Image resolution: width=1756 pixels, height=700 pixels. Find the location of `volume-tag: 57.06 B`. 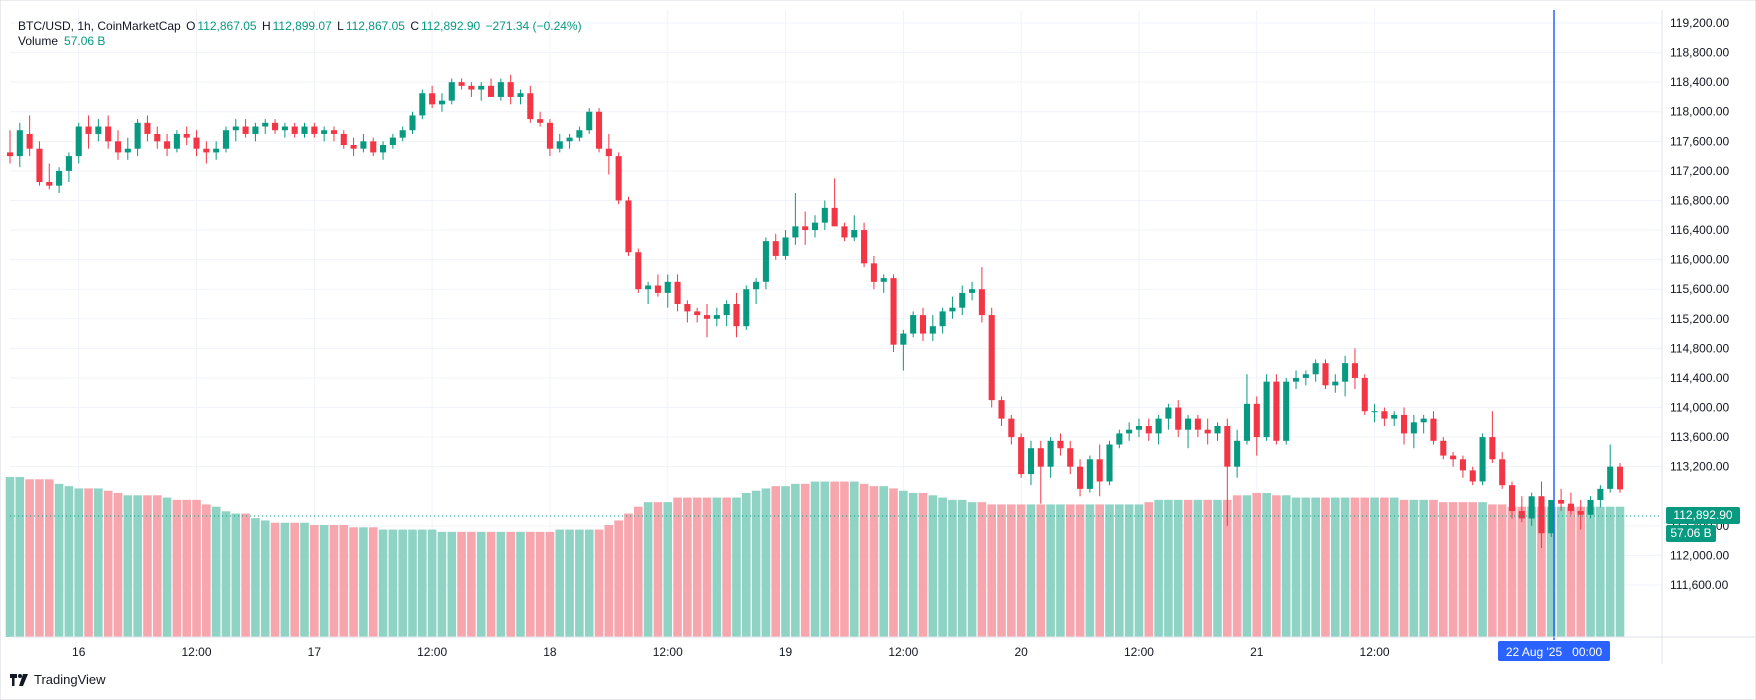

volume-tag: 57.06 B is located at coordinates (1691, 533).